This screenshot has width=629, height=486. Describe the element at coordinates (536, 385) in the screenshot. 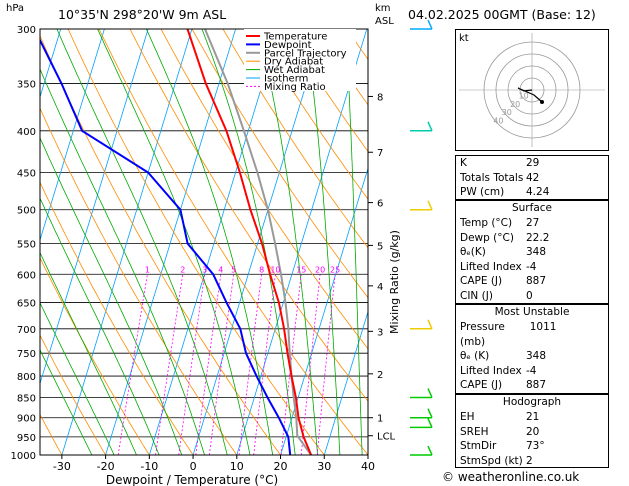

I see `row-value: 887` at that location.